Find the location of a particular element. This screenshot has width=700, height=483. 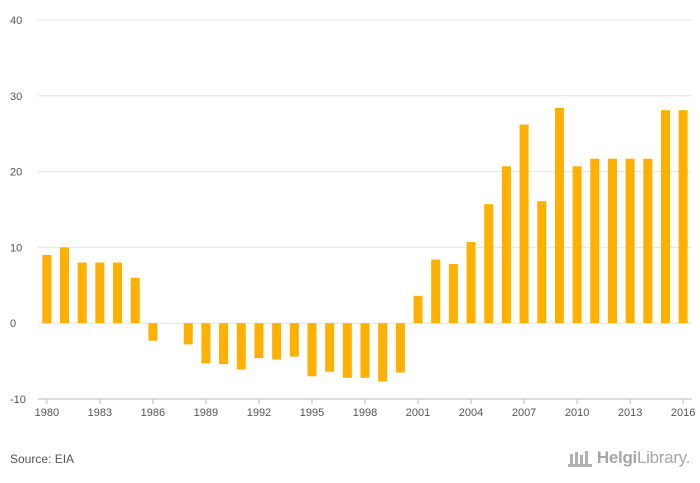

bar-1983 is located at coordinates (100, 293).